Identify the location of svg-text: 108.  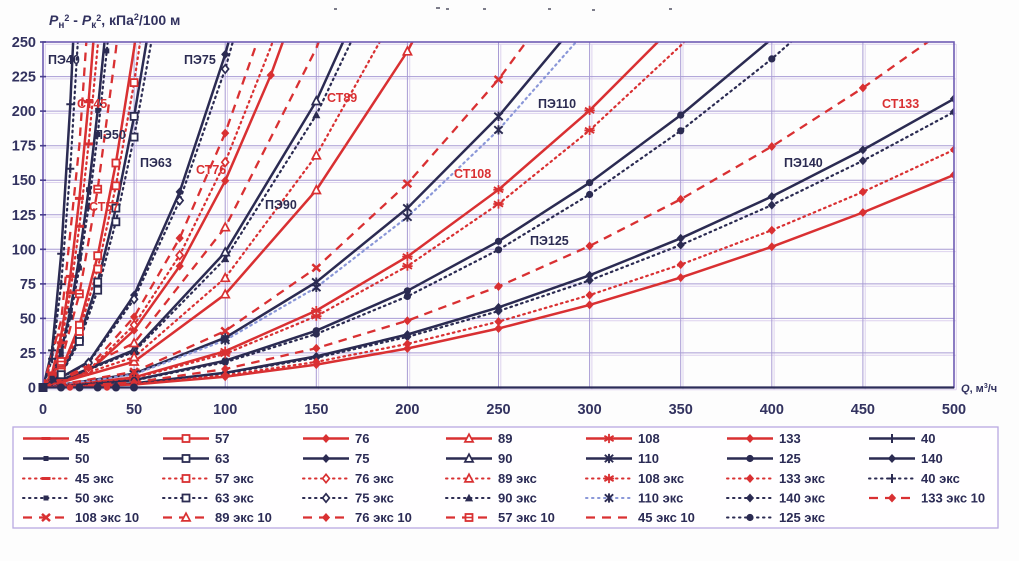
(649, 438).